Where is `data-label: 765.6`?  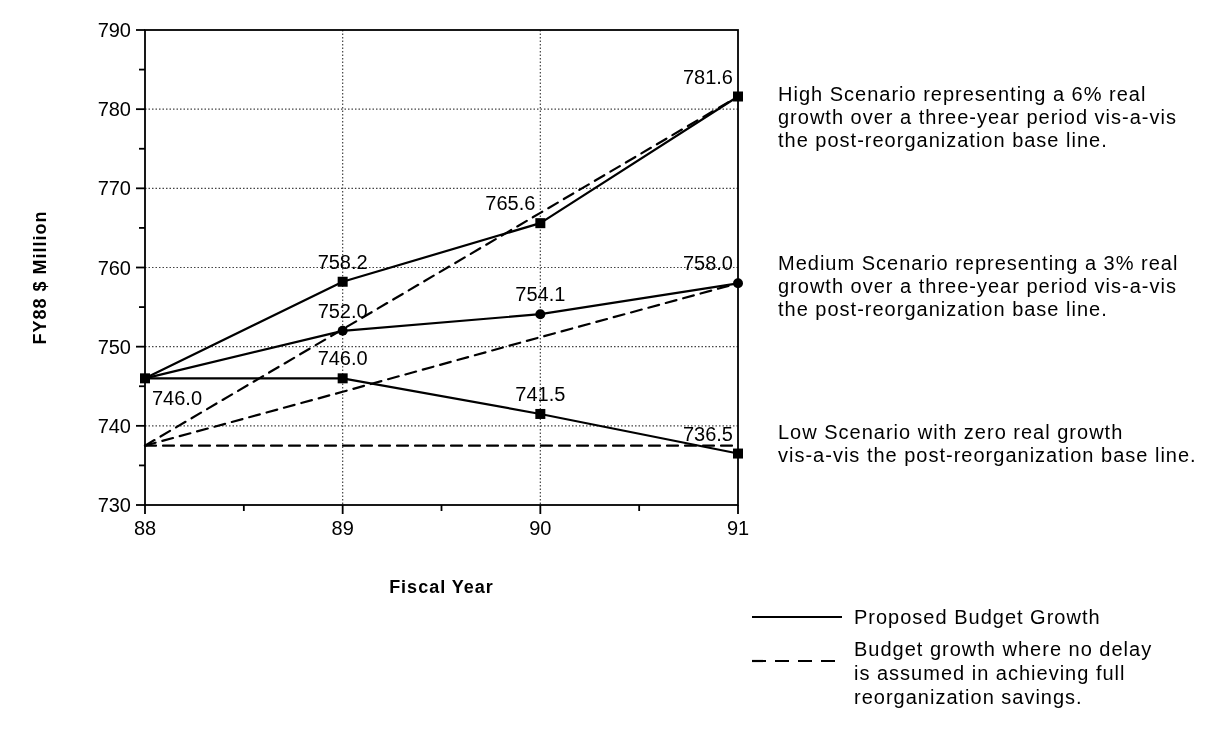 data-label: 765.6 is located at coordinates (510, 203).